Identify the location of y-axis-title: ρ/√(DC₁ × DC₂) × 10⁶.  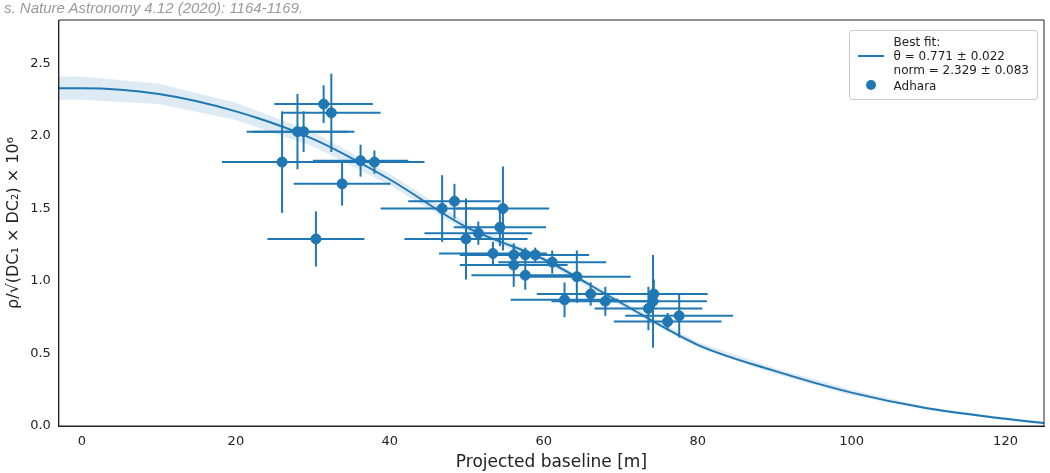
(12, 223).